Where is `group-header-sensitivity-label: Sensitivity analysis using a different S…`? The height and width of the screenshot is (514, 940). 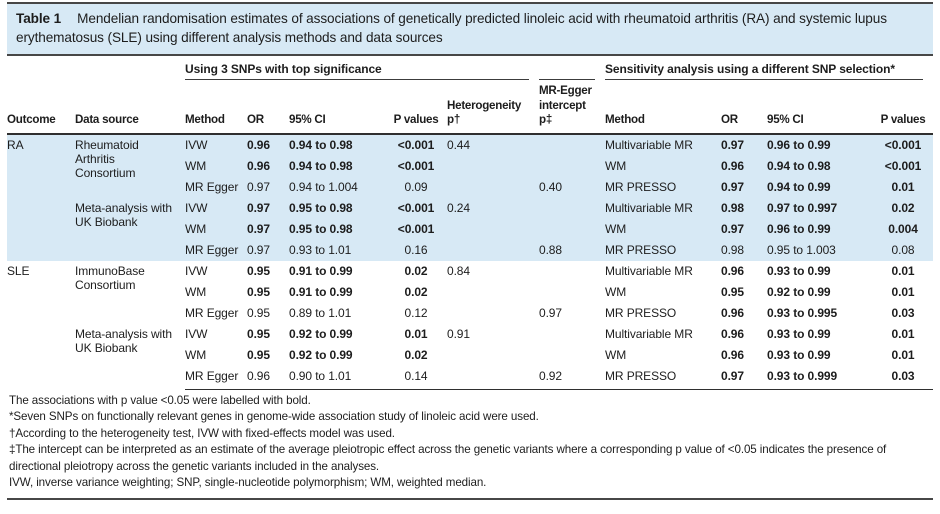 group-header-sensitivity-label: Sensitivity analysis using a different S… is located at coordinates (764, 71).